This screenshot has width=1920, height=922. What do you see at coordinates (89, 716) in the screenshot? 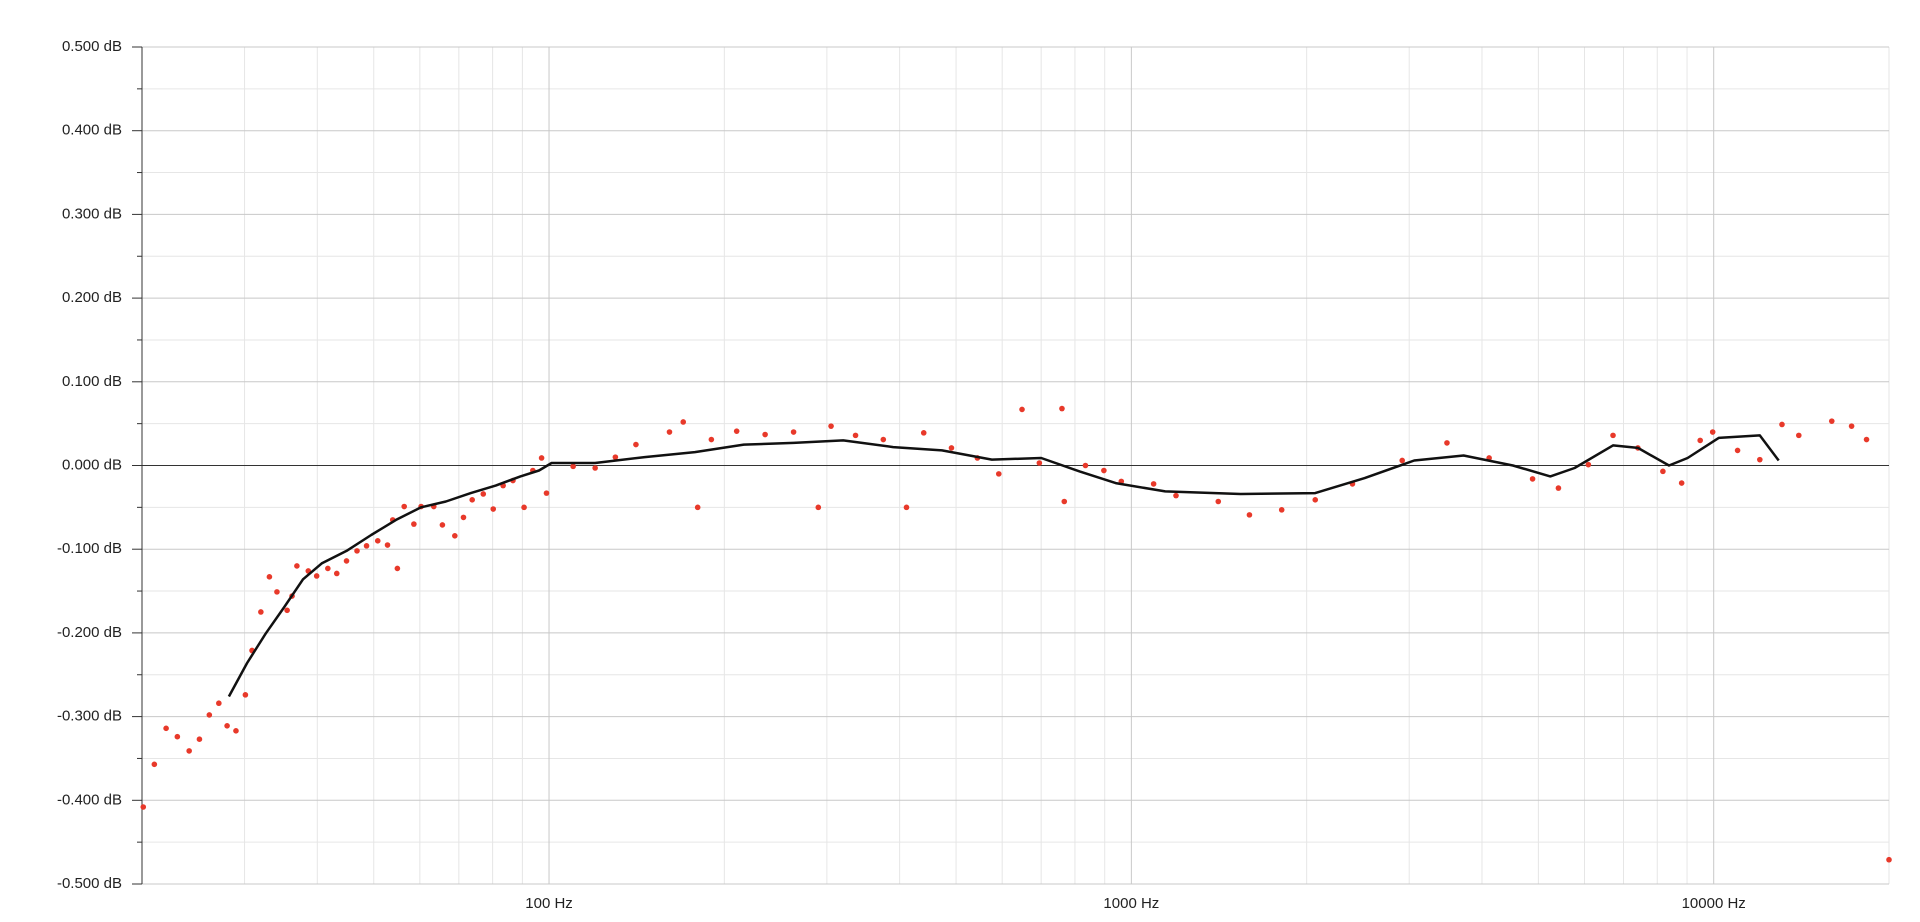
I see `y-tick-label: -0.300 dB` at bounding box center [89, 716].